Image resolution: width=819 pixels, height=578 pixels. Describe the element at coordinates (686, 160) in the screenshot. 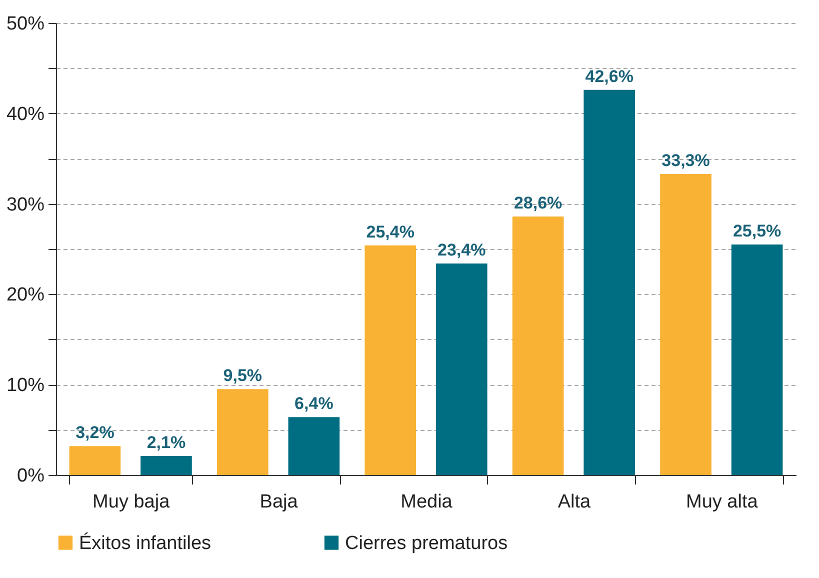

I see `data-label: 33,3%` at that location.